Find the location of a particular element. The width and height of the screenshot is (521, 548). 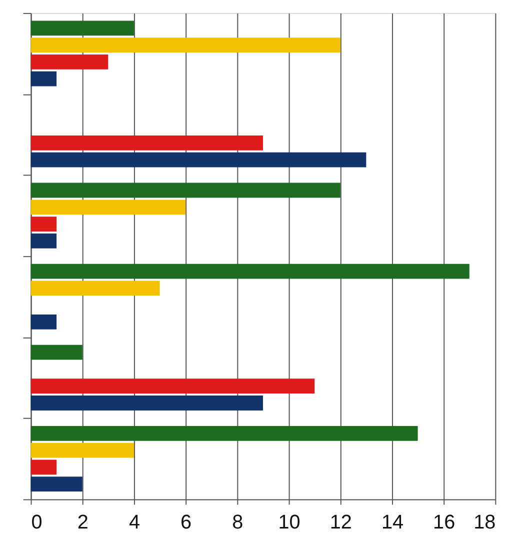

x-tick-label: 2 is located at coordinates (82, 523).